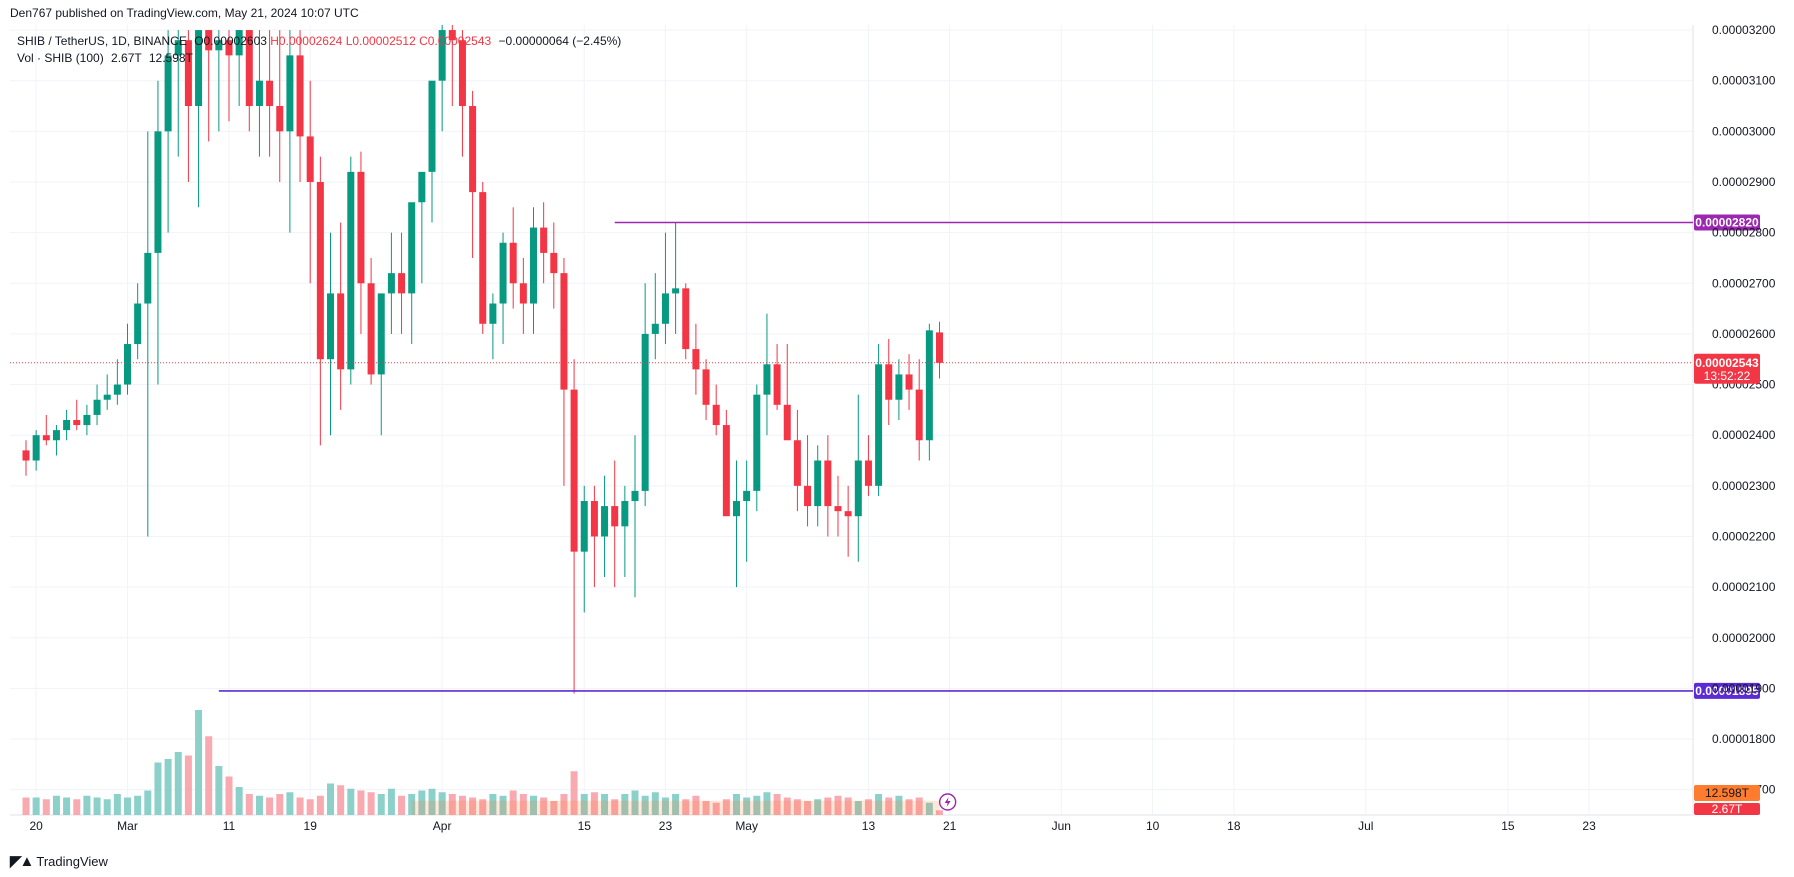 The height and width of the screenshot is (877, 1794). I want to click on last-price-value: 0.00002543, so click(1727, 363).